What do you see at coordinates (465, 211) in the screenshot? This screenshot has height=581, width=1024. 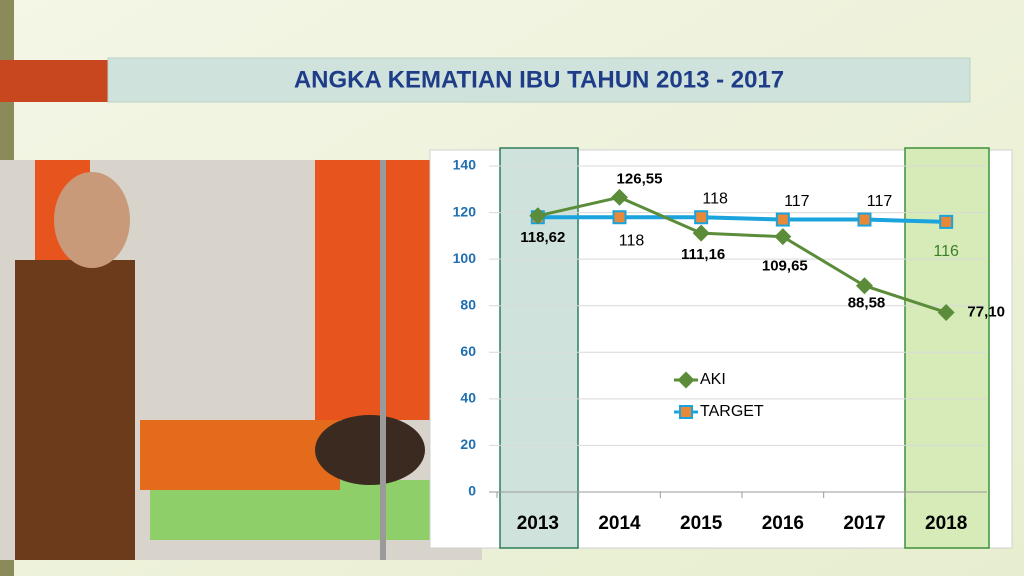 I see `y-tick-label: 120` at bounding box center [465, 211].